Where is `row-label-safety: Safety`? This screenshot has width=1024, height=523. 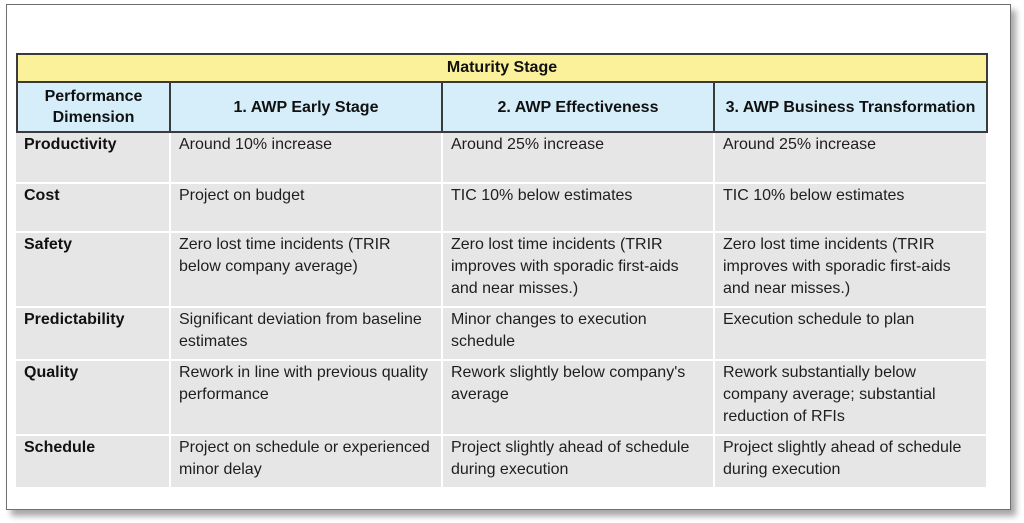
row-label-safety: Safety is located at coordinates (93, 270).